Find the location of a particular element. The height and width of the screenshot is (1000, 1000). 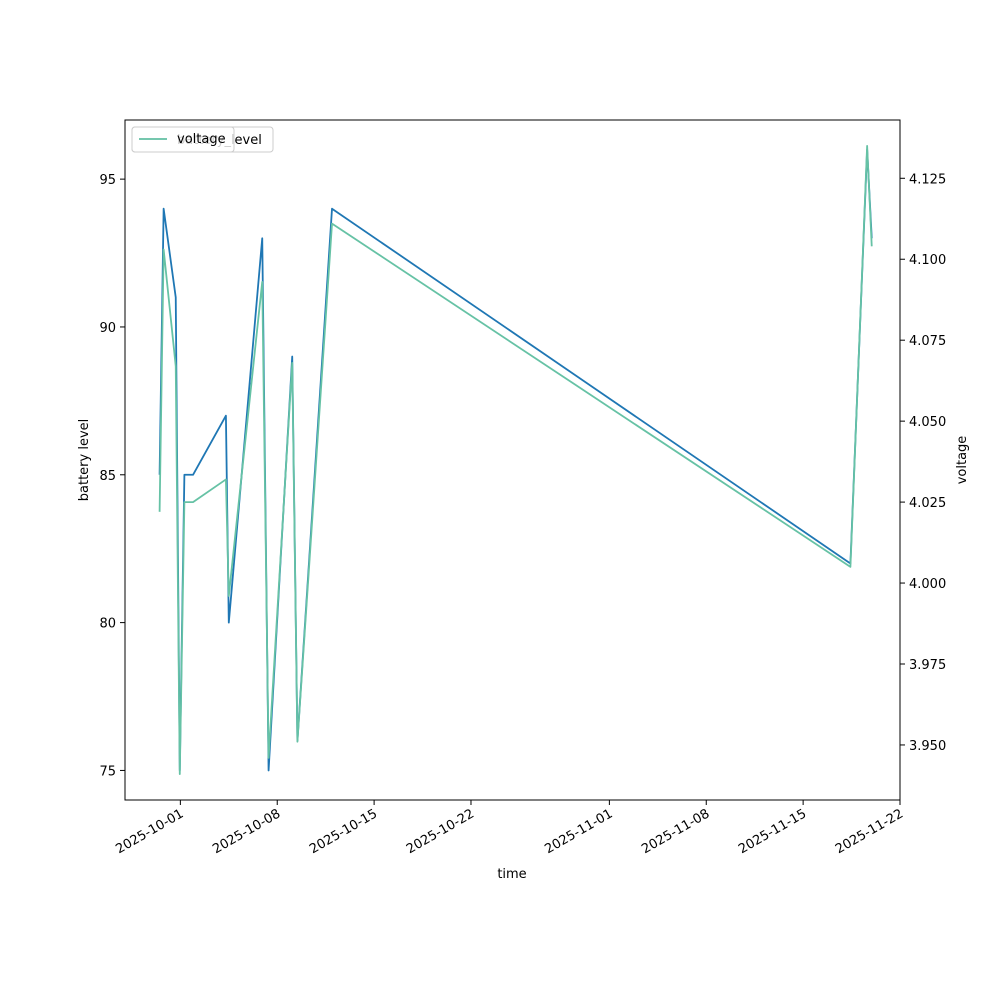

legend-right: voltage is located at coordinates (183, 139).